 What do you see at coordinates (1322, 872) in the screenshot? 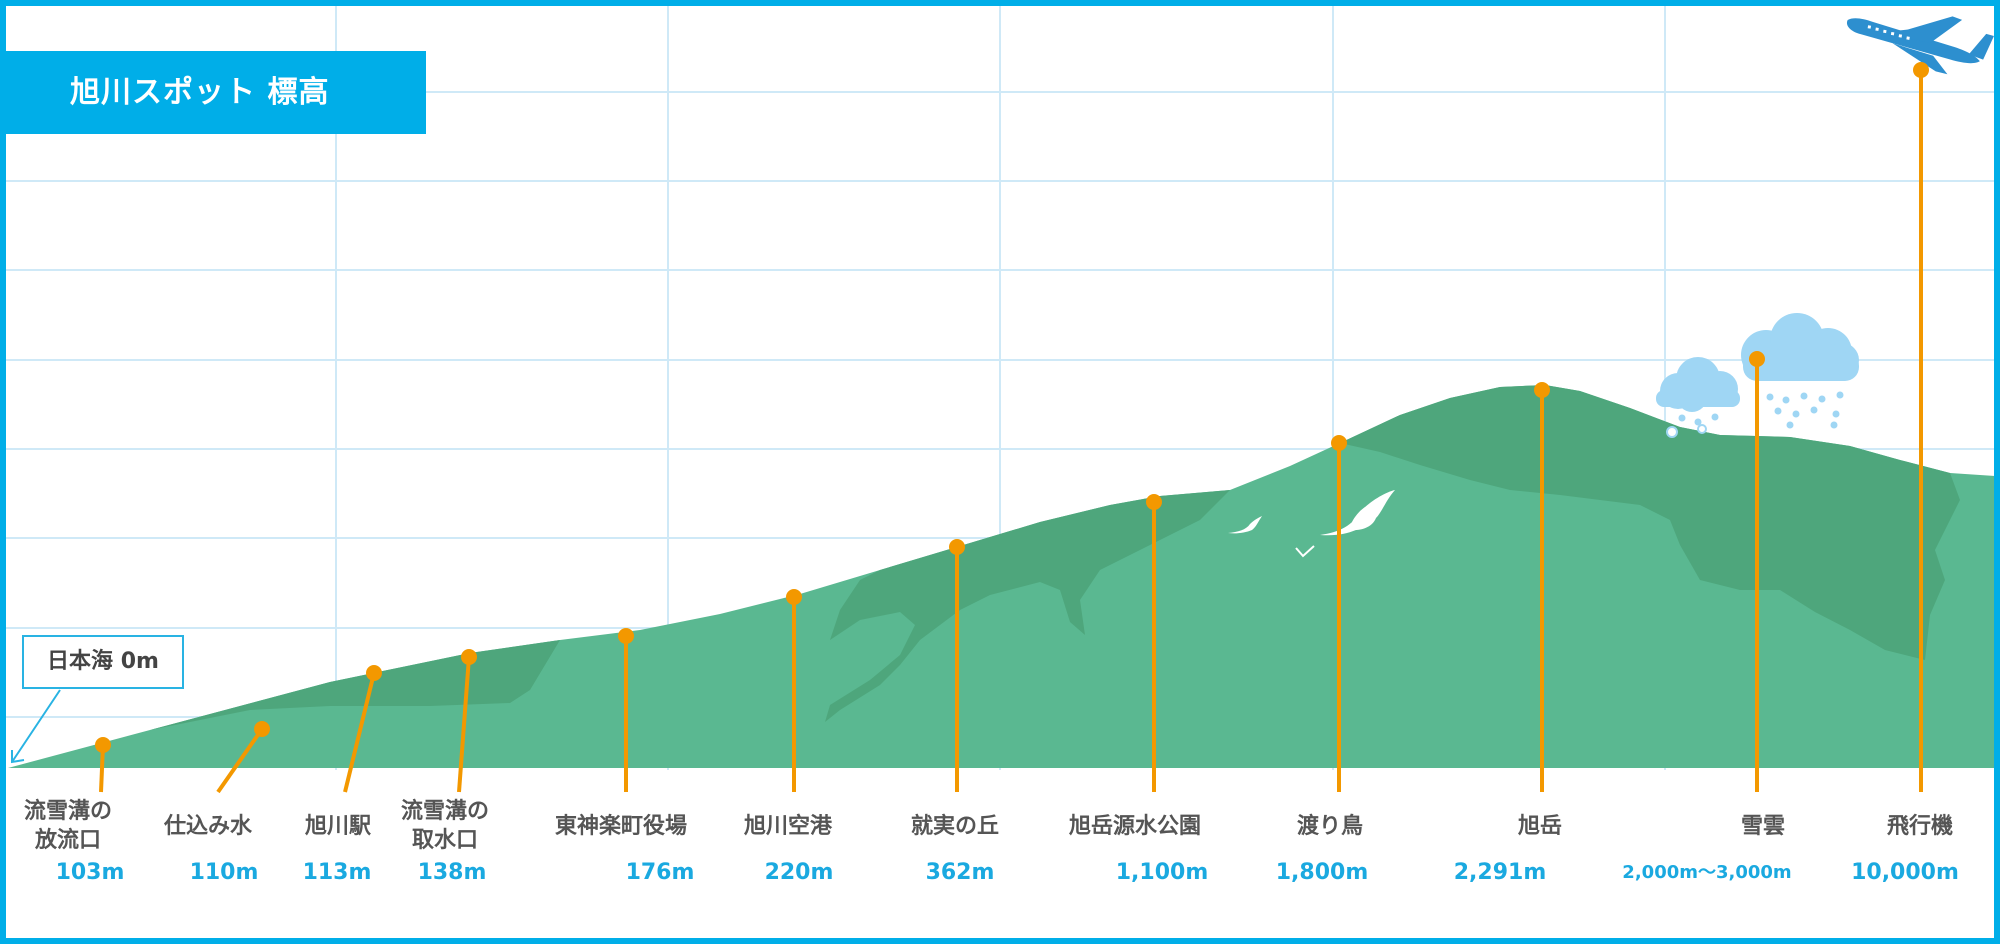
I see `spot-elevation: 1,800m` at bounding box center [1322, 872].